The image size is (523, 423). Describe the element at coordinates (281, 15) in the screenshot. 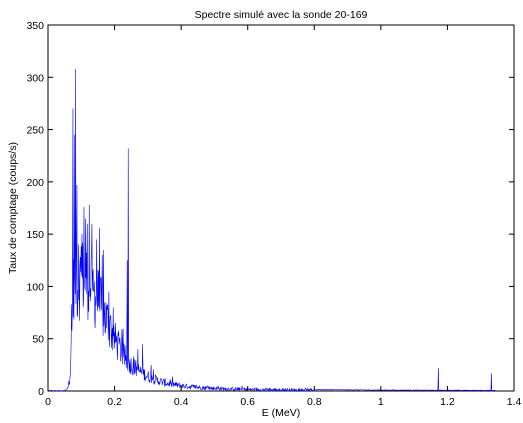

I see `chart-title: Spectre simulé avec la sonde 20-169` at that location.